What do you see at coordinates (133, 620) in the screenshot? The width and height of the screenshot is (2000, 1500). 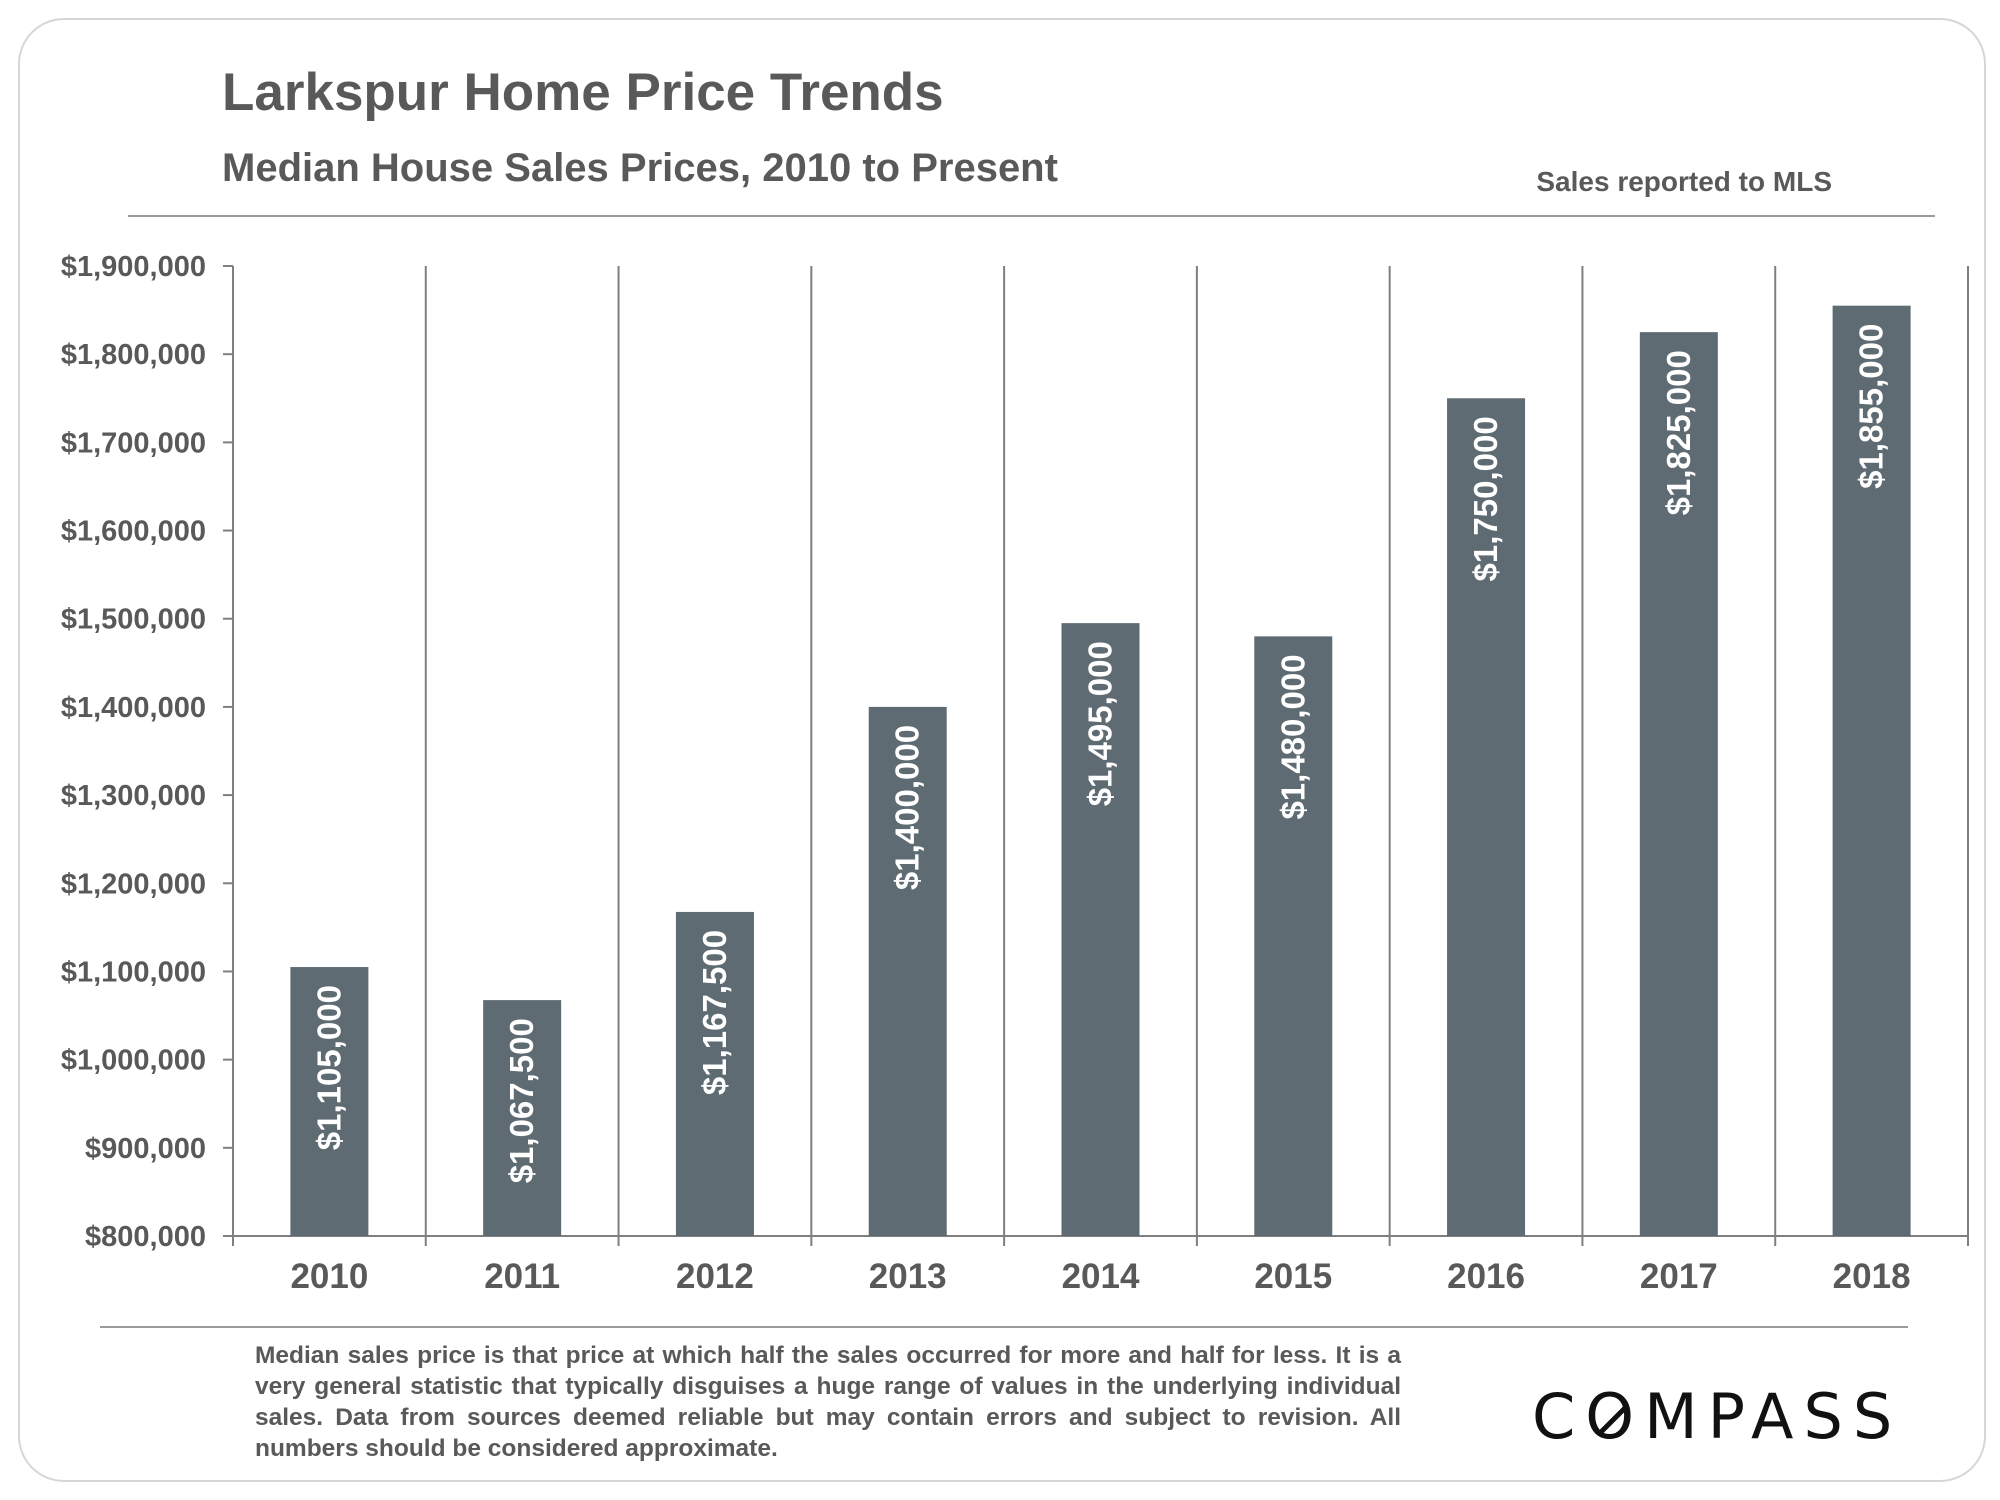 I see `y-tick-label: $1,500,000` at bounding box center [133, 620].